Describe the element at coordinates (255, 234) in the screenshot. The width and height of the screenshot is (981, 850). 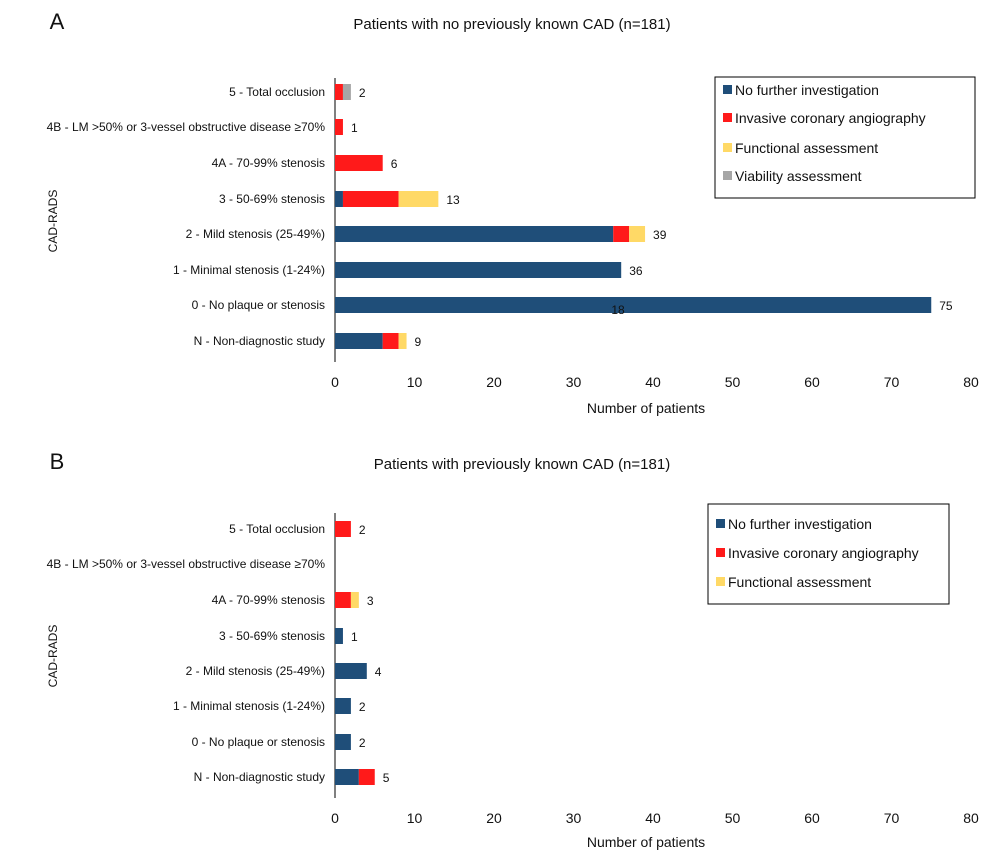
I see `category-label: 2 - Mild stenosis (25-49%)` at that location.